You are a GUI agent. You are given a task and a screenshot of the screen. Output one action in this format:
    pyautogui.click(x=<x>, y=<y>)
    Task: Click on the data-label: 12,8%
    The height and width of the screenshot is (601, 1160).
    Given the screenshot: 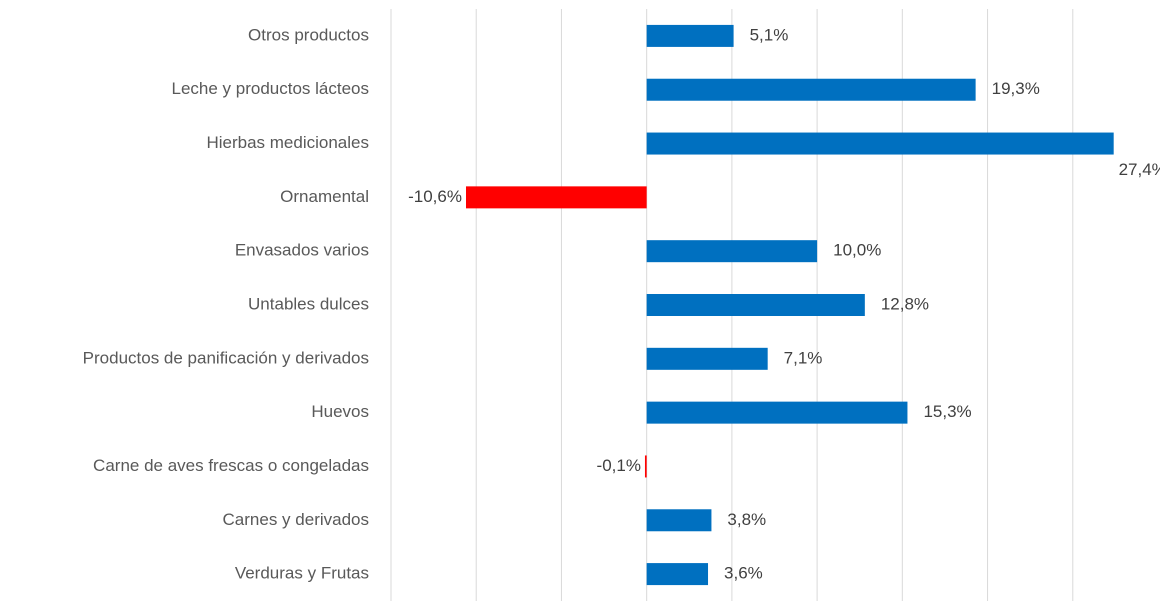 What is the action you would take?
    pyautogui.click(x=905, y=303)
    